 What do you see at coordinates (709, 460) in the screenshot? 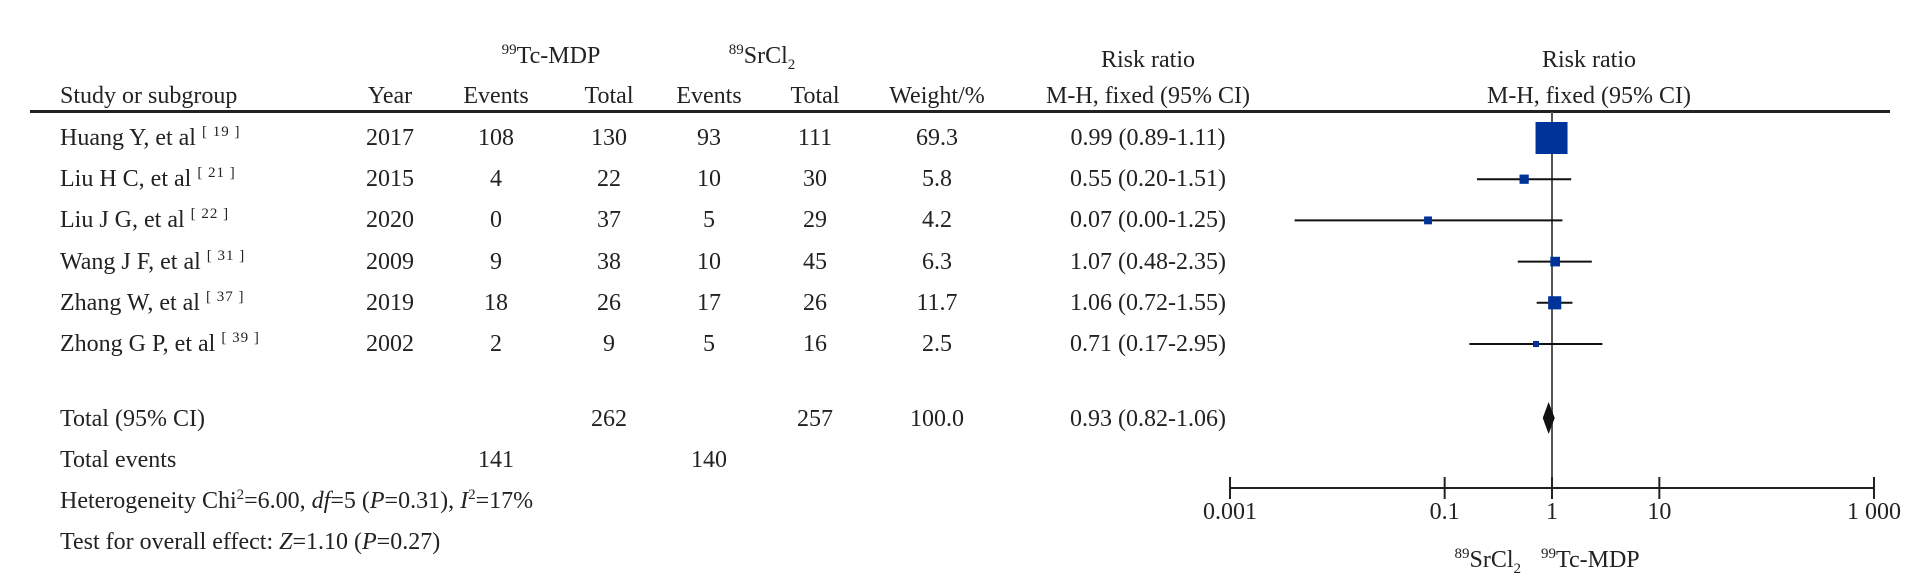
I see `total-events-2: 140` at bounding box center [709, 460].